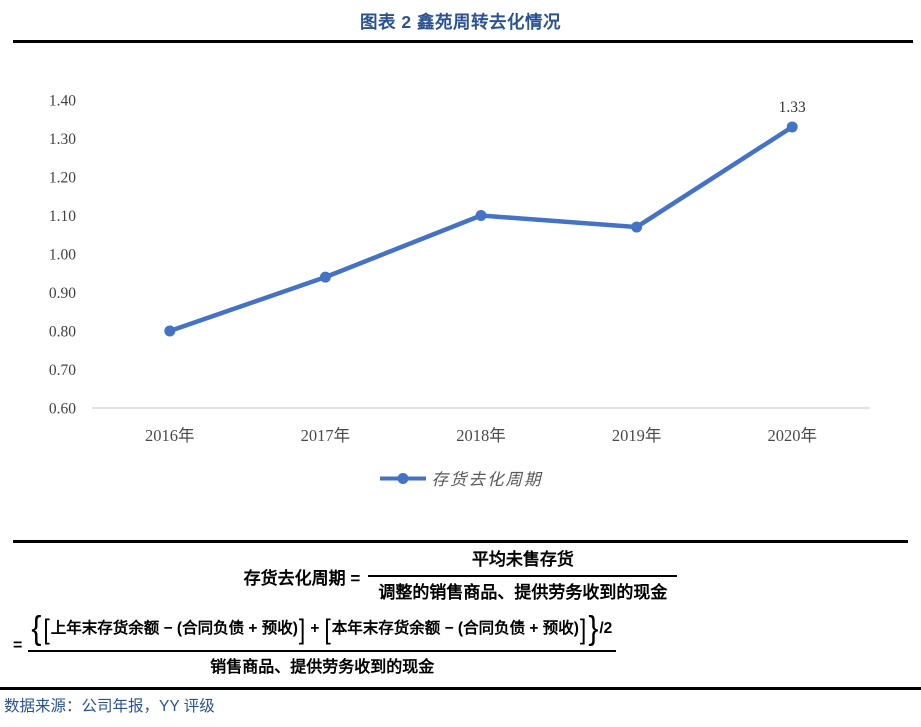 The image size is (921, 727). What do you see at coordinates (463, 41) in the screenshot?
I see `title-underline` at bounding box center [463, 41].